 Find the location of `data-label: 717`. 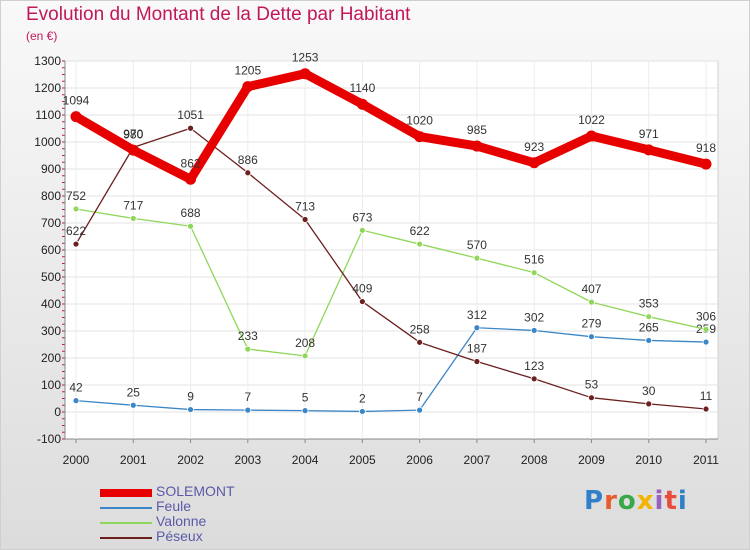

data-label: 717 is located at coordinates (133, 205).